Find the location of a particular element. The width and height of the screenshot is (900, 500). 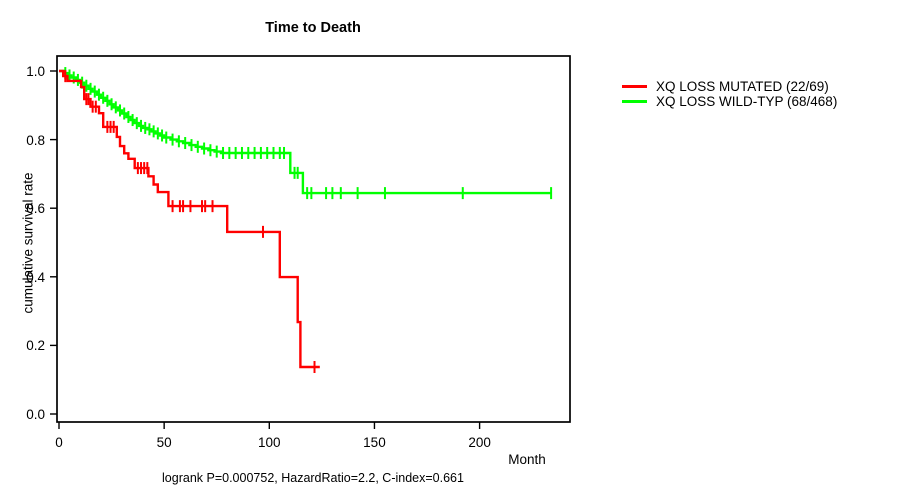

x-tick-label-0: 0 is located at coordinates (59, 442).